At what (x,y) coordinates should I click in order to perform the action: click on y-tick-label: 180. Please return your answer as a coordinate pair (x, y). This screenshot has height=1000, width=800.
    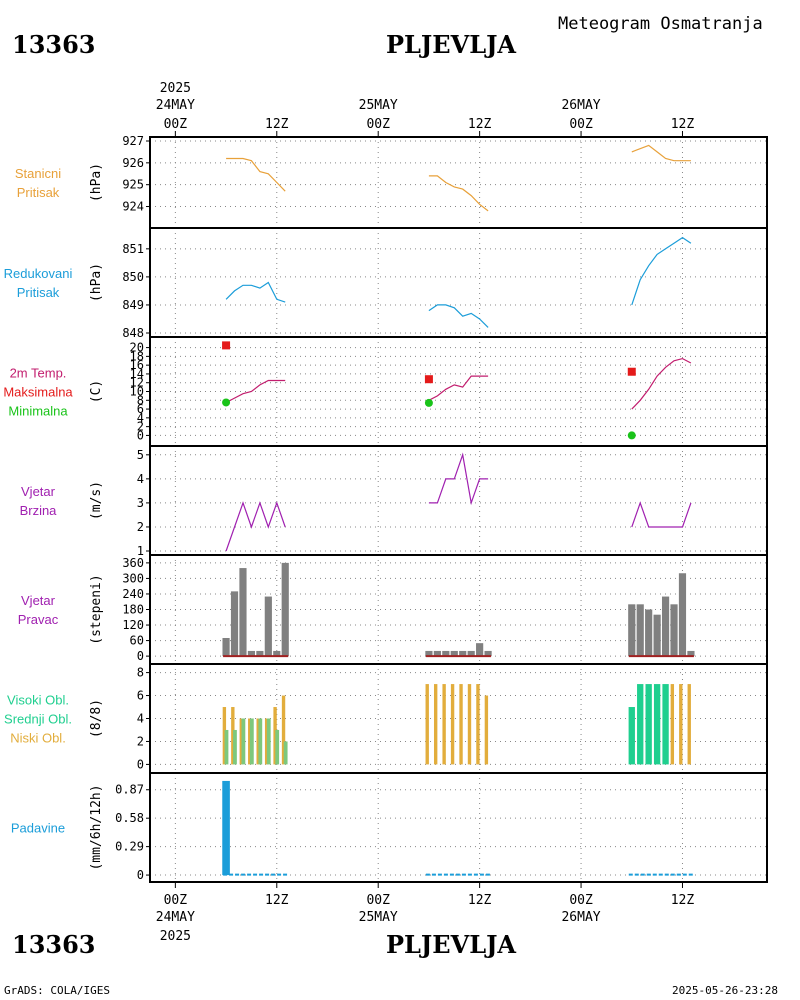
    Looking at the image, I should click on (133, 610).